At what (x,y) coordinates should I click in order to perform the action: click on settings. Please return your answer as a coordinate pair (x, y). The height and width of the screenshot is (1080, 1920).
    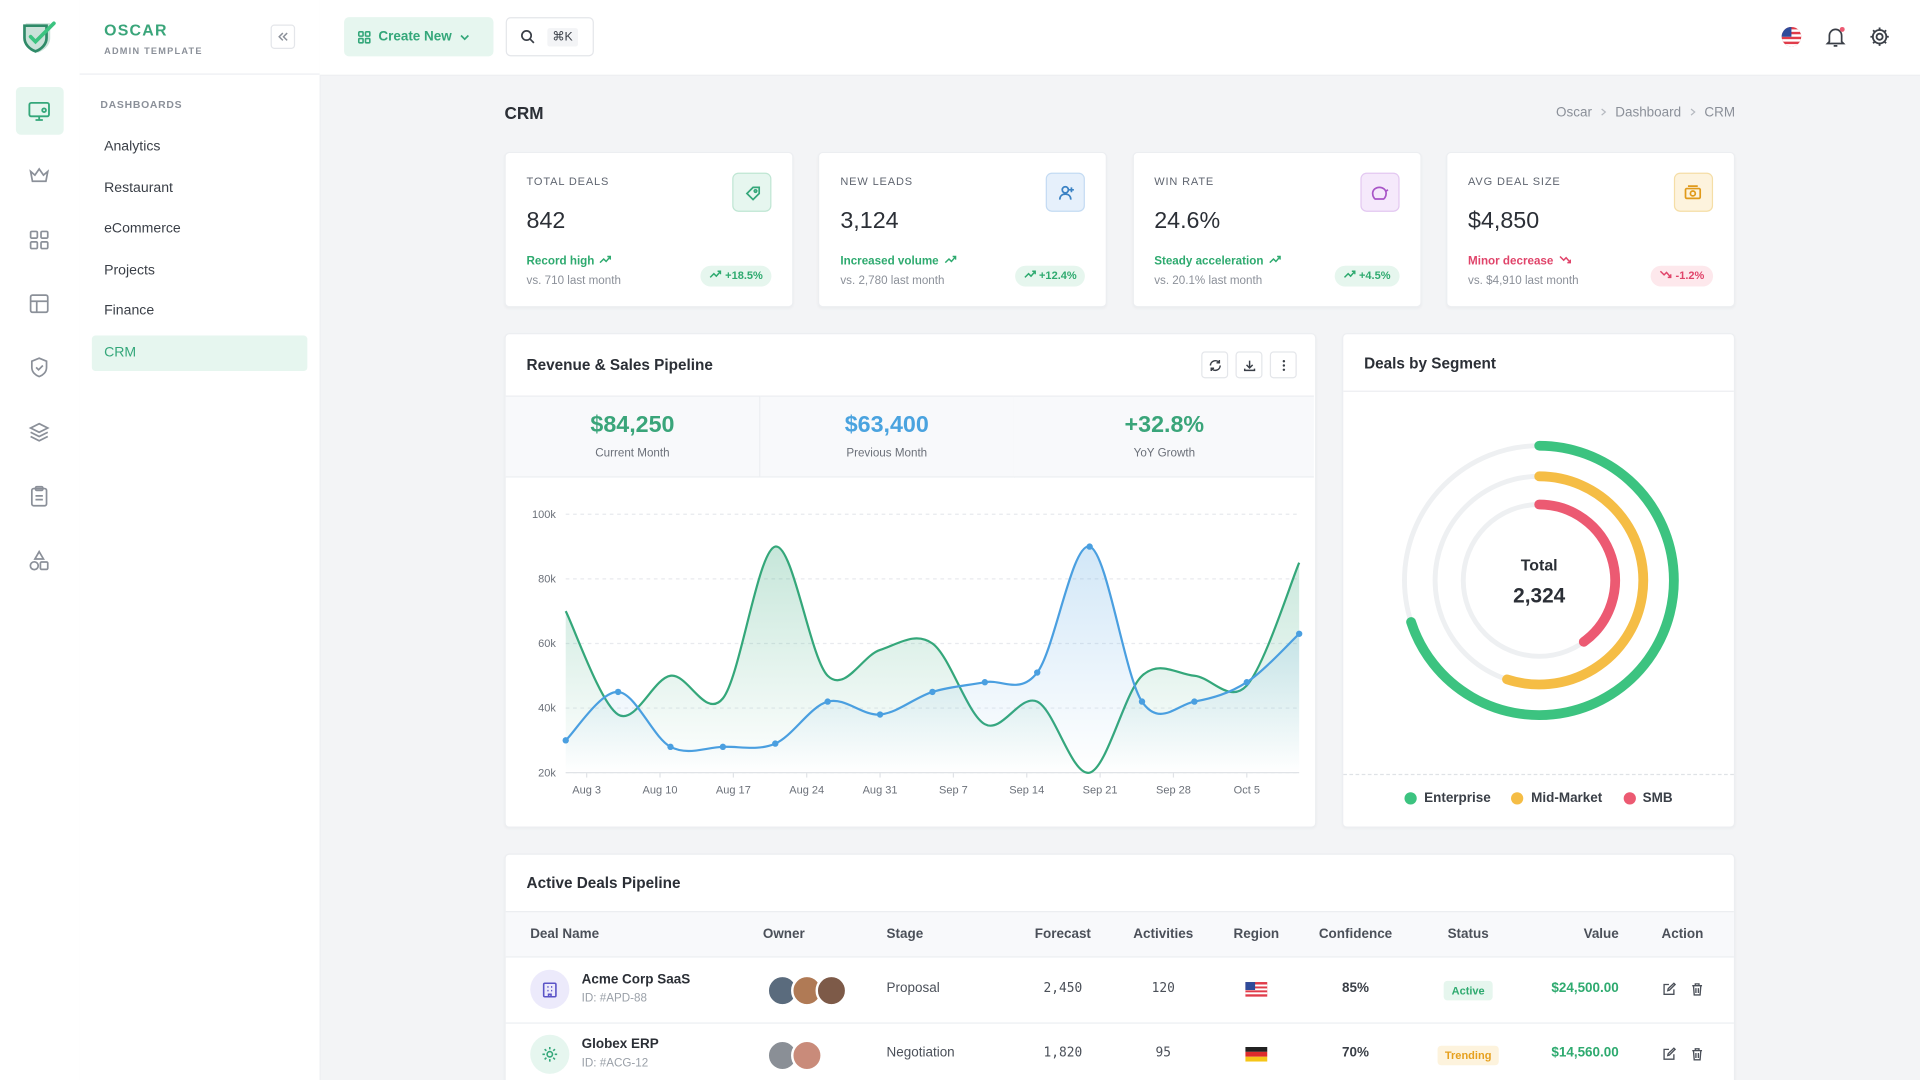
    Looking at the image, I should click on (1880, 37).